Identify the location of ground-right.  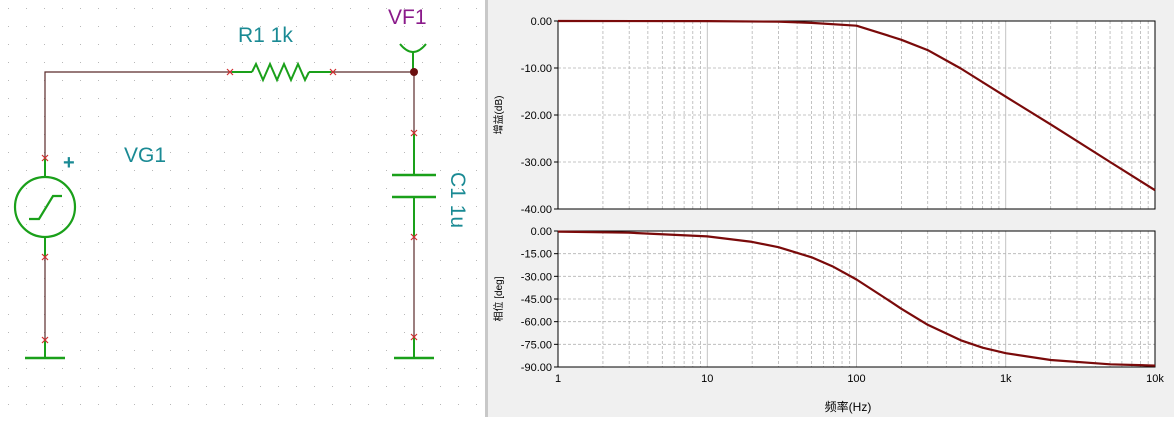
(414, 348).